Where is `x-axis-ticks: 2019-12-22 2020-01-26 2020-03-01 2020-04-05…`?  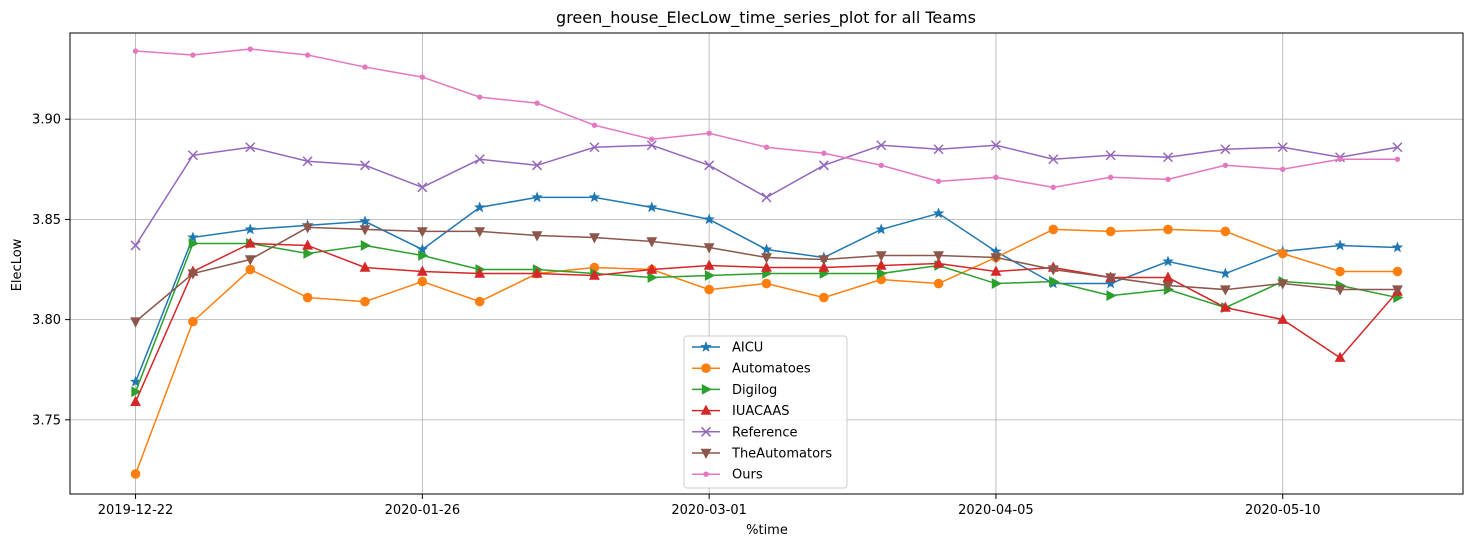 x-axis-ticks: 2019-12-22 2020-01-26 2020-03-01 2020-04-05… is located at coordinates (709, 506).